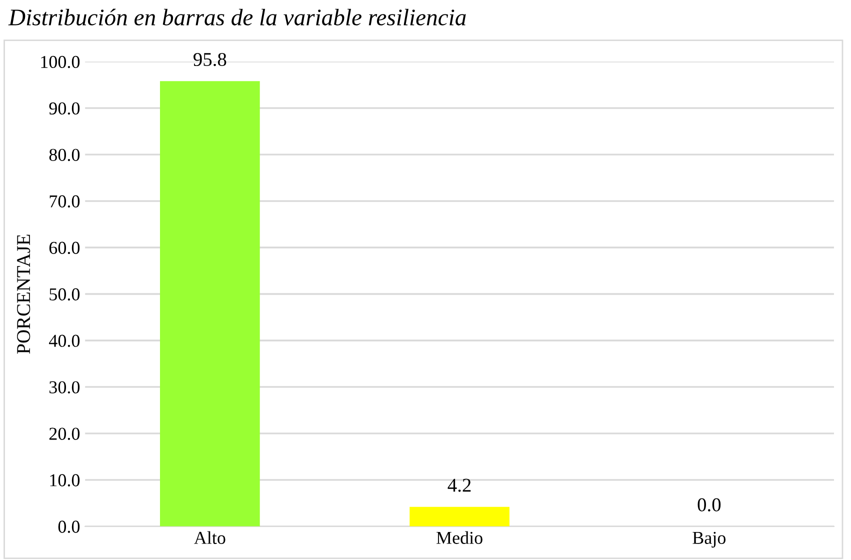 The image size is (851, 560). What do you see at coordinates (709, 505) in the screenshot?
I see `data-label: 0.0` at bounding box center [709, 505].